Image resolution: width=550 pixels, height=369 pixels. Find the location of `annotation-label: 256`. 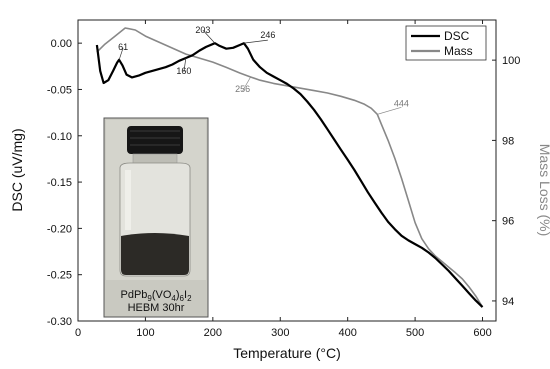

annotation-label: 256 is located at coordinates (242, 89).